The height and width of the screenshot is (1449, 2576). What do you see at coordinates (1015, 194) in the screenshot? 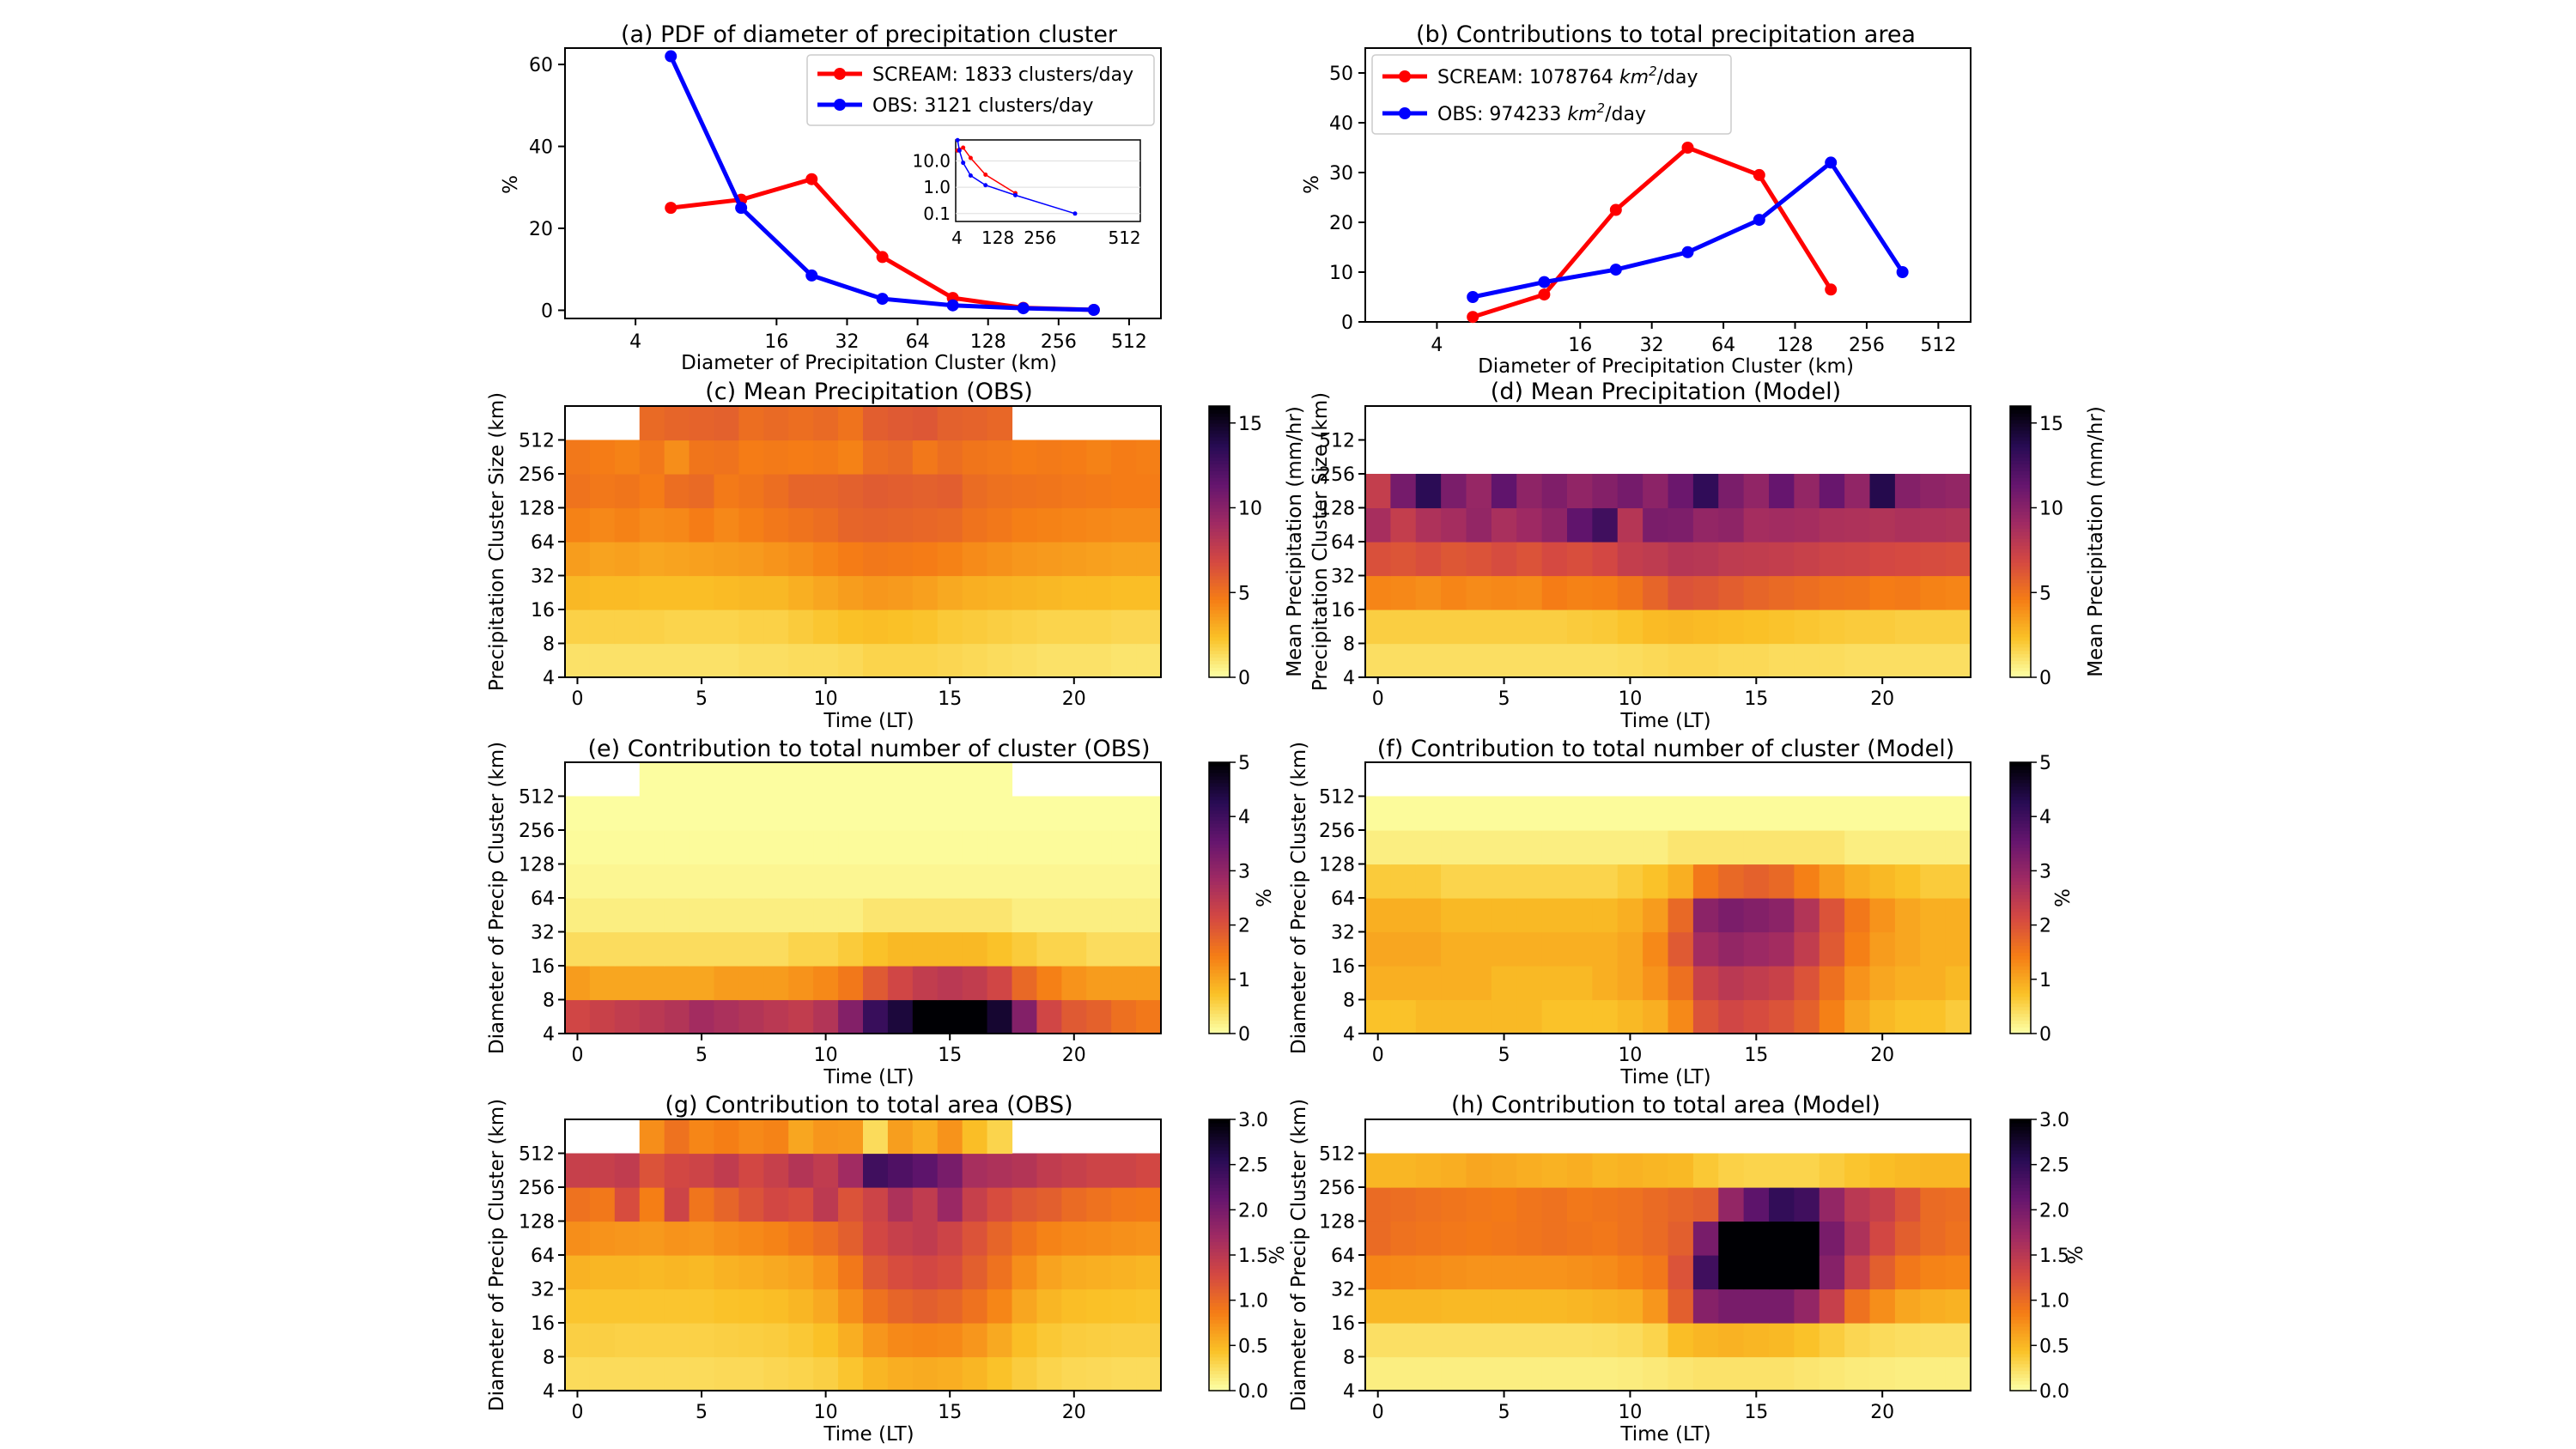
I see `inset-data-point` at bounding box center [1015, 194].